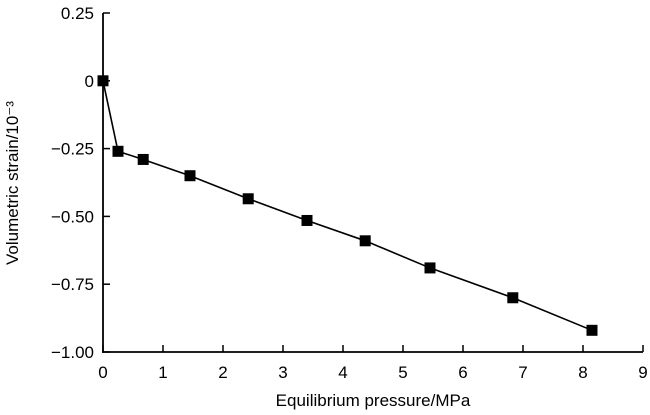 This screenshot has height=415, width=650. What do you see at coordinates (373, 400) in the screenshot?
I see `x-axis-title: Equilibrium pressure/MPa` at bounding box center [373, 400].